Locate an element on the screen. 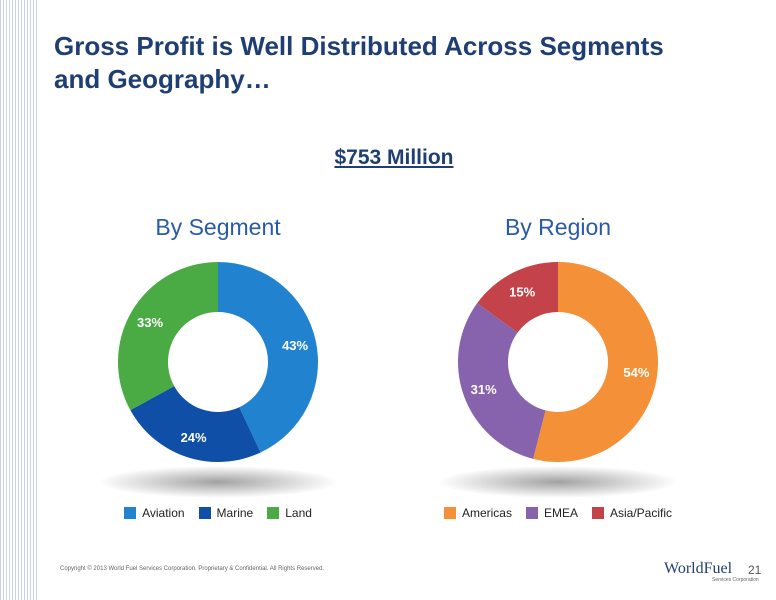 Image resolution: width=776 pixels, height=600 pixels. data-label-marine: 24% is located at coordinates (194, 437).